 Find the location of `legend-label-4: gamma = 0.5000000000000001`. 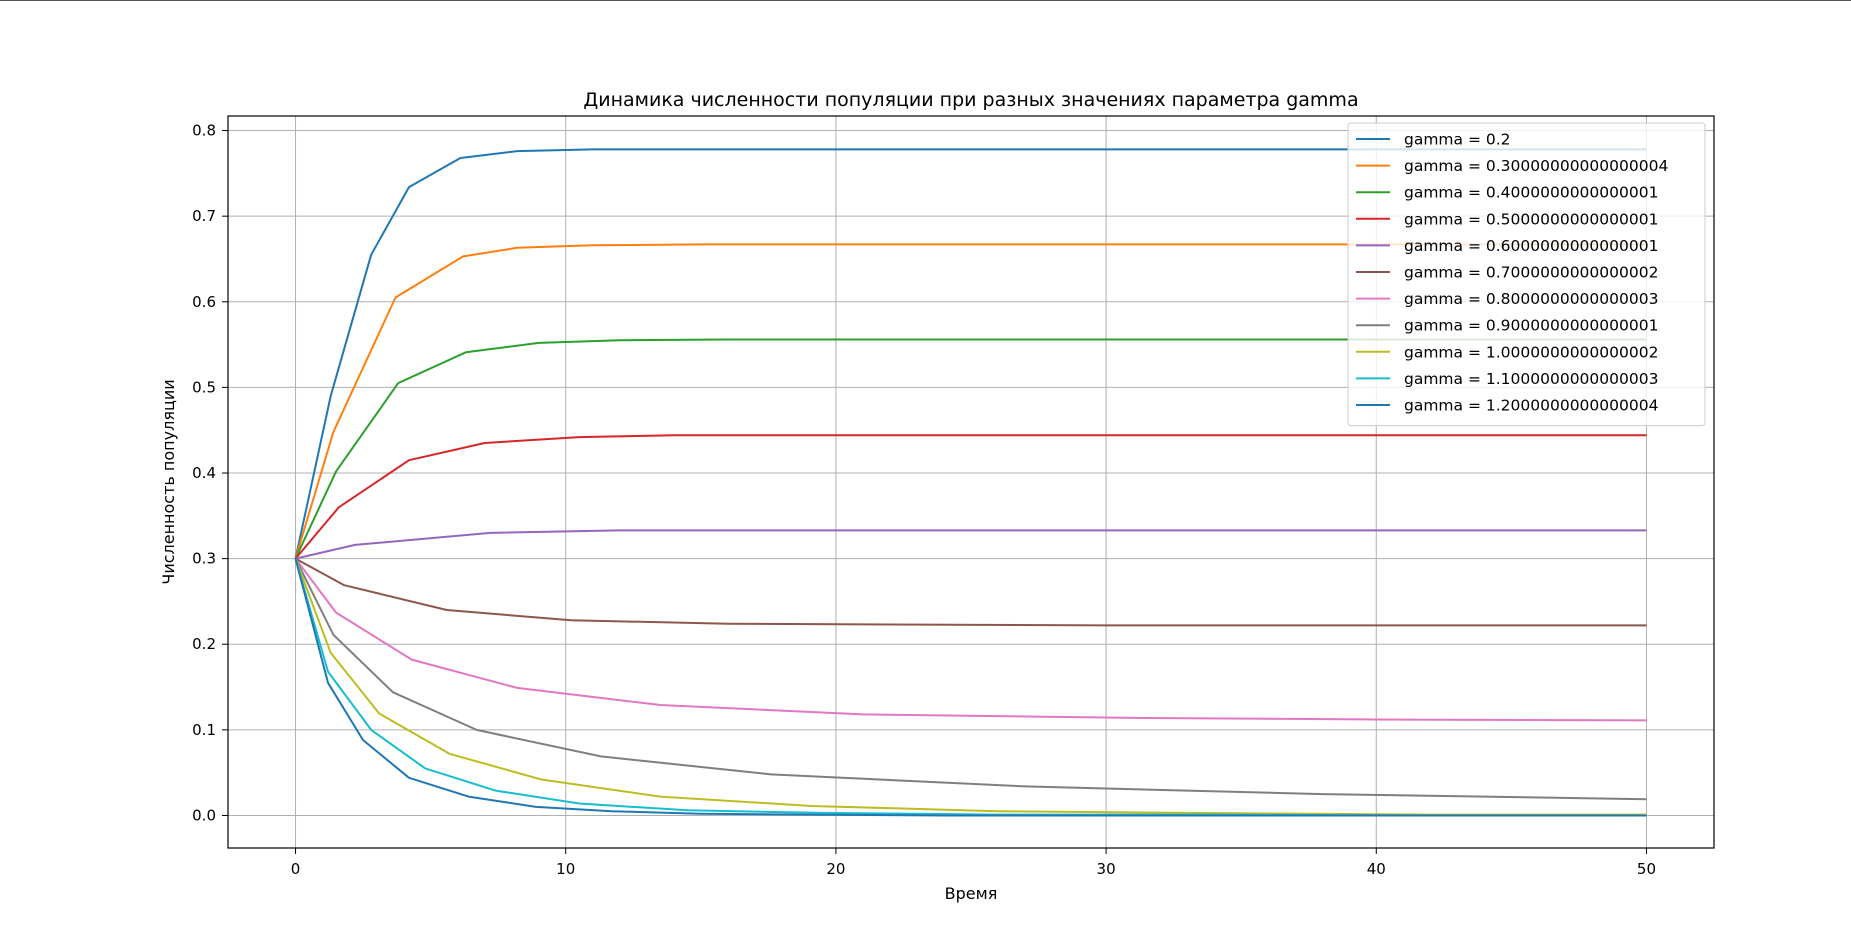

legend-label-4: gamma = 0.5000000000000001 is located at coordinates (1531, 219).